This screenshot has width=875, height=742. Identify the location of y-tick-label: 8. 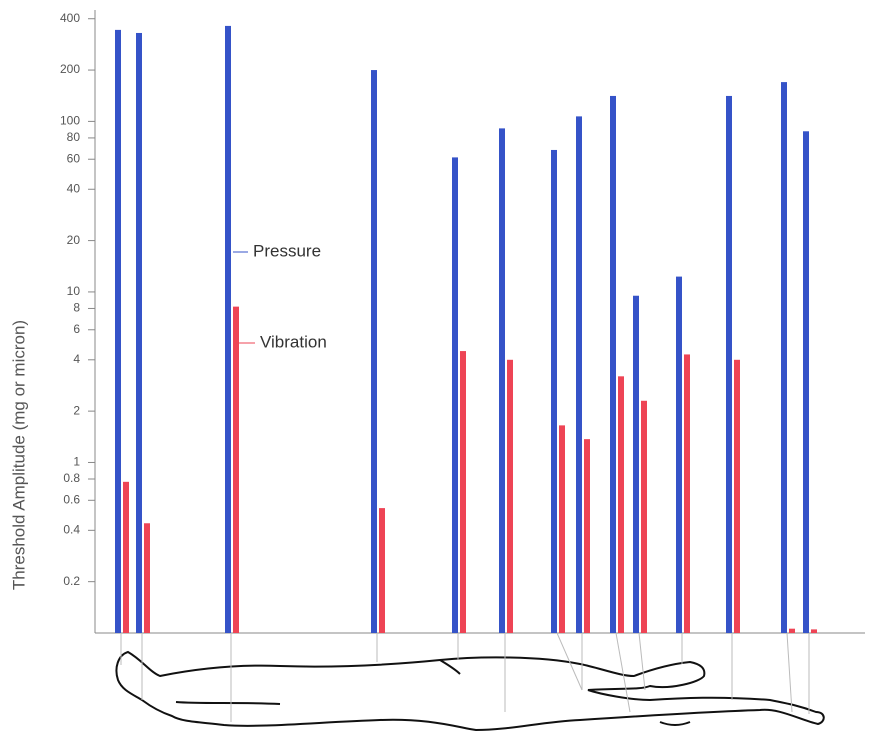
(76, 308).